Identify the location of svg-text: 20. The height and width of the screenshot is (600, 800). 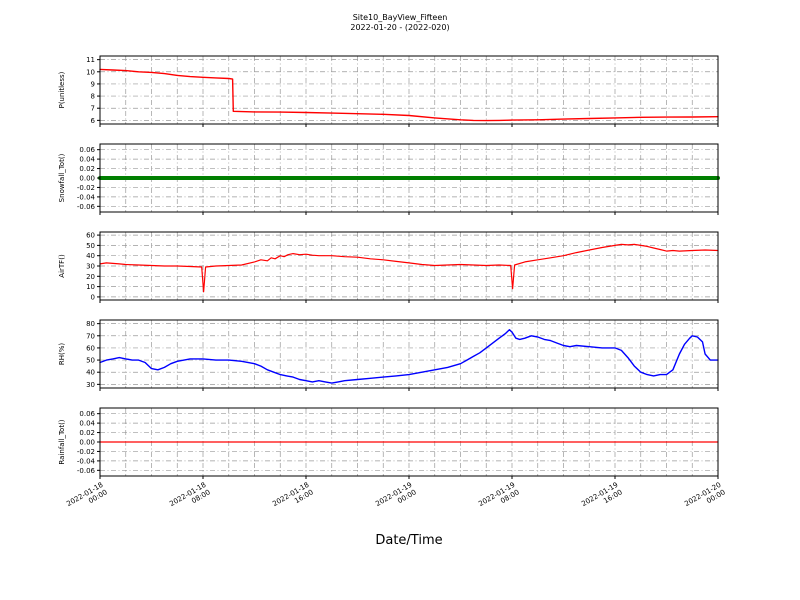
(90, 277).